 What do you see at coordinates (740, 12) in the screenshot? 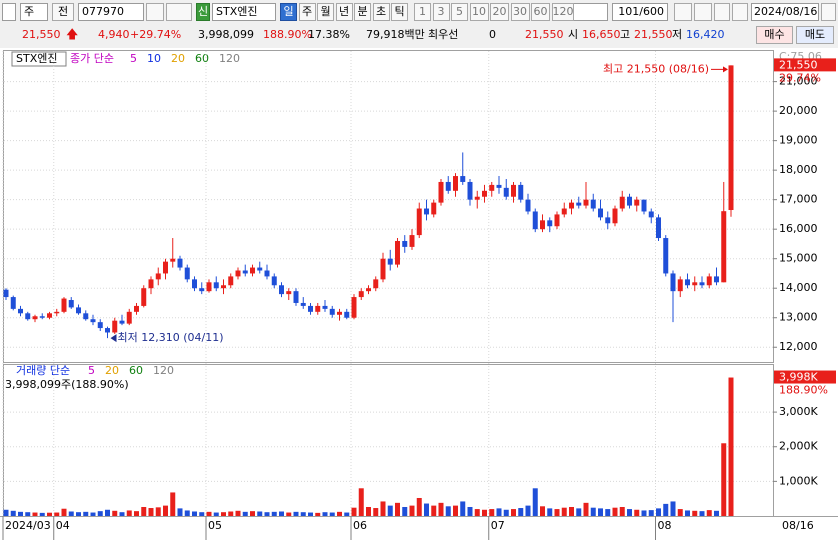
I see `settings-button` at bounding box center [740, 12].